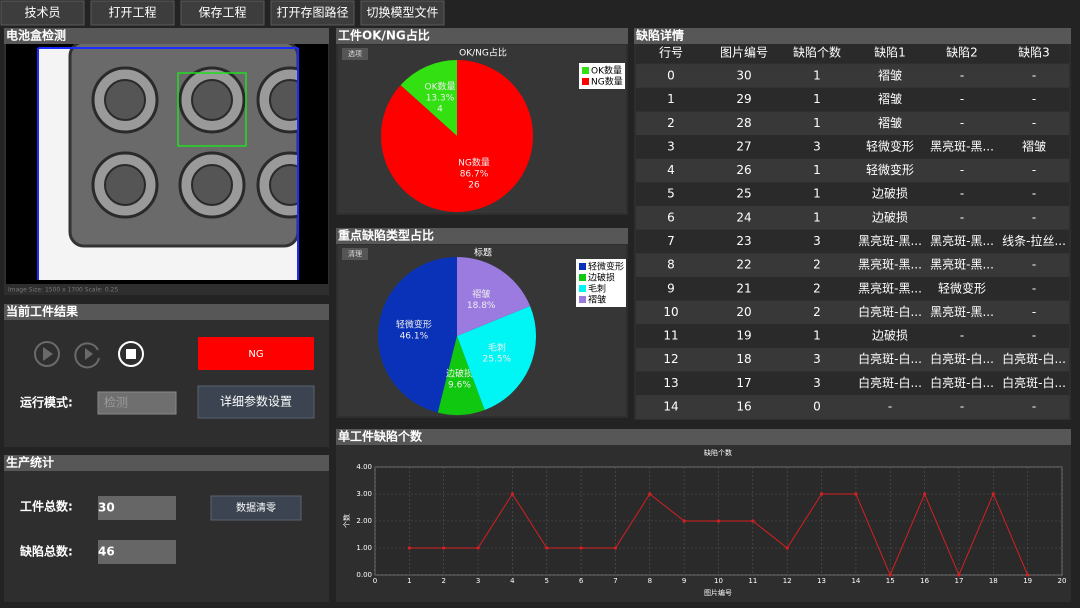 The width and height of the screenshot is (1080, 608). I want to click on table-cell: 24, so click(743, 217).